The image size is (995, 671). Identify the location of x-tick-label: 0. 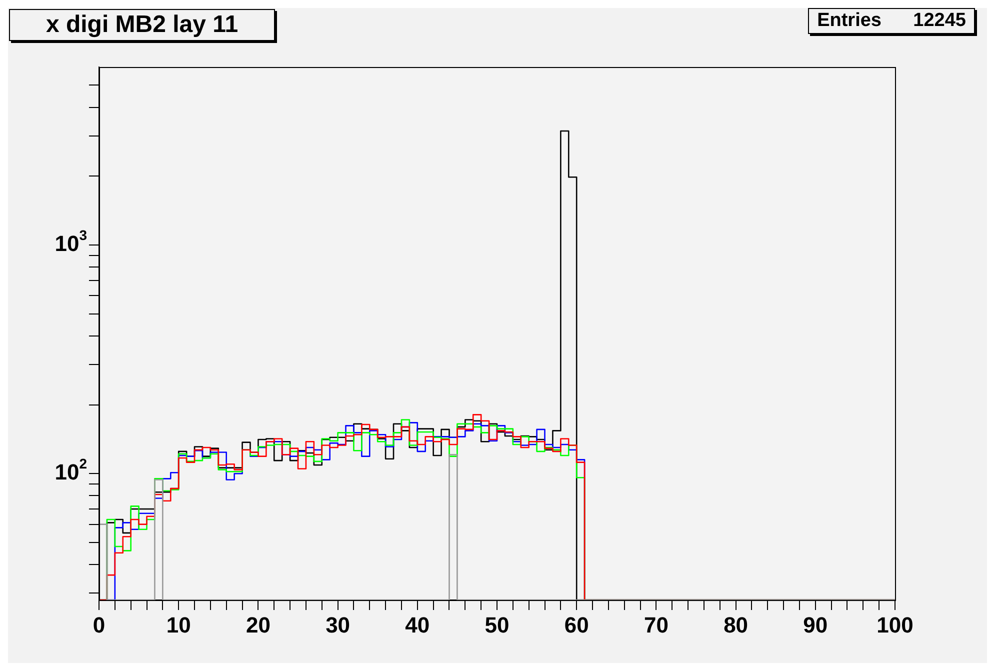
(99, 625).